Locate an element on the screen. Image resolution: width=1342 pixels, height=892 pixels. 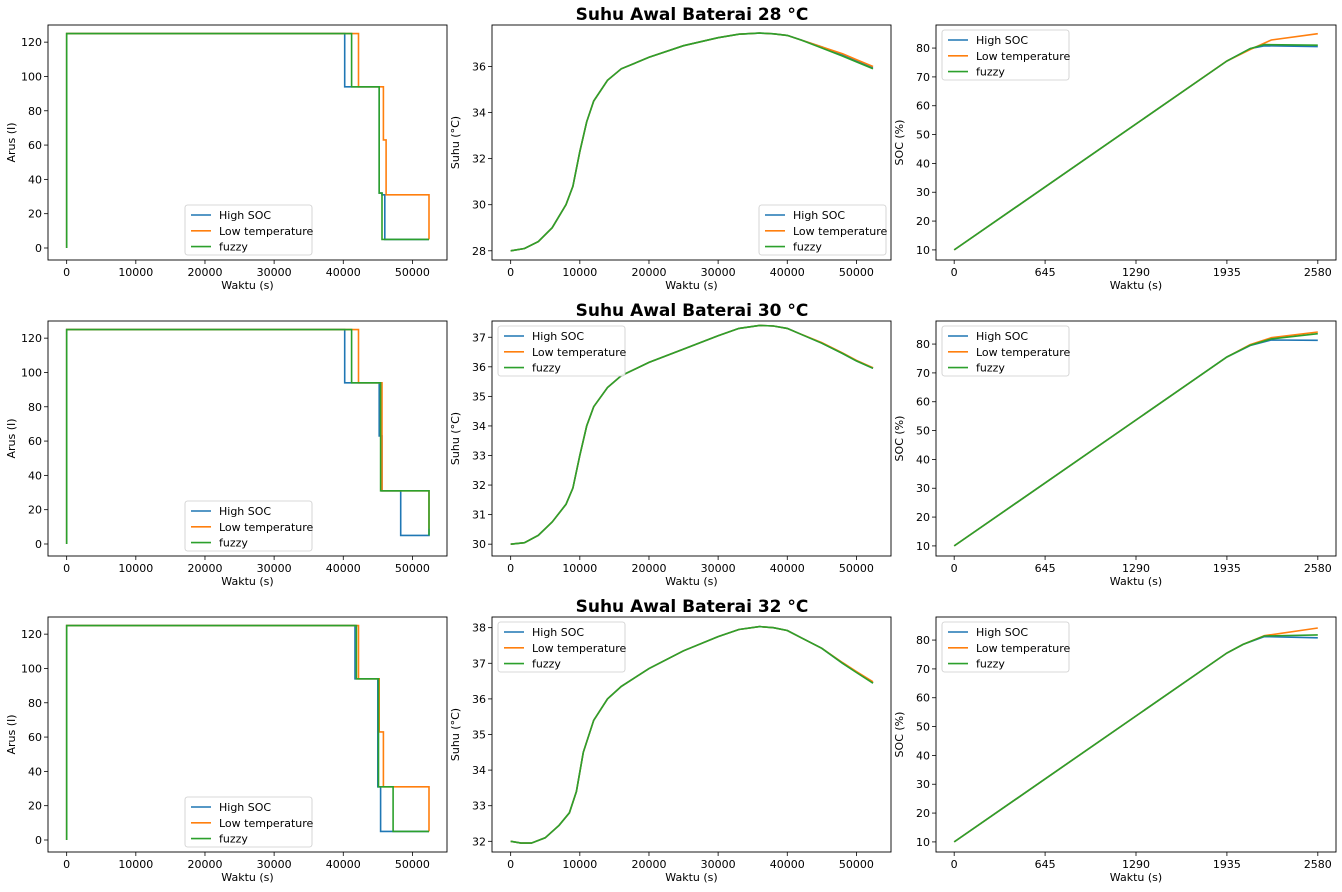
y-tick-label: 37 is located at coordinates (479, 337).